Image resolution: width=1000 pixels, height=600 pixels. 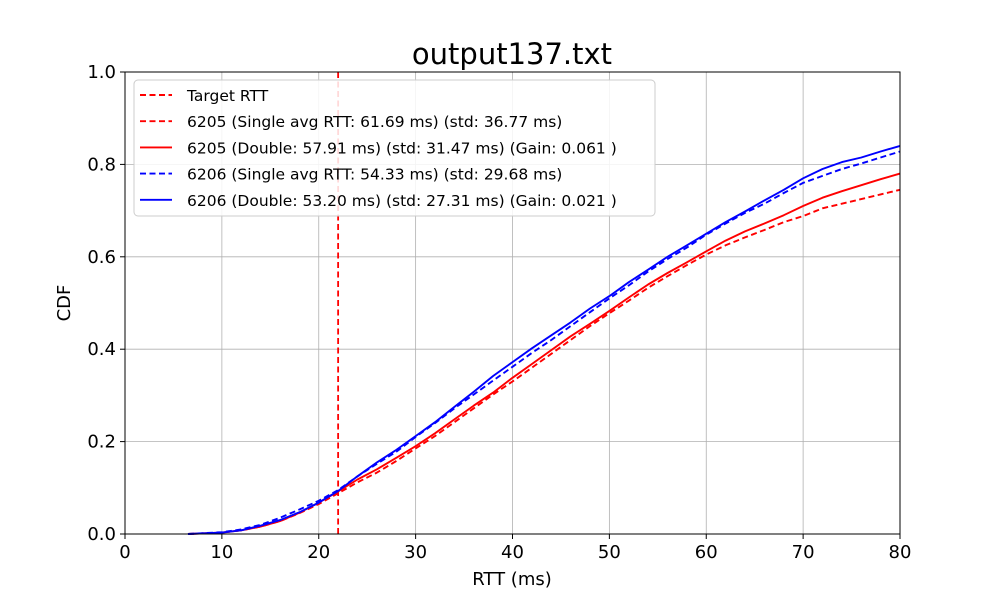 What do you see at coordinates (221, 552) in the screenshot?
I see `x-tick-label: 10` at bounding box center [221, 552].